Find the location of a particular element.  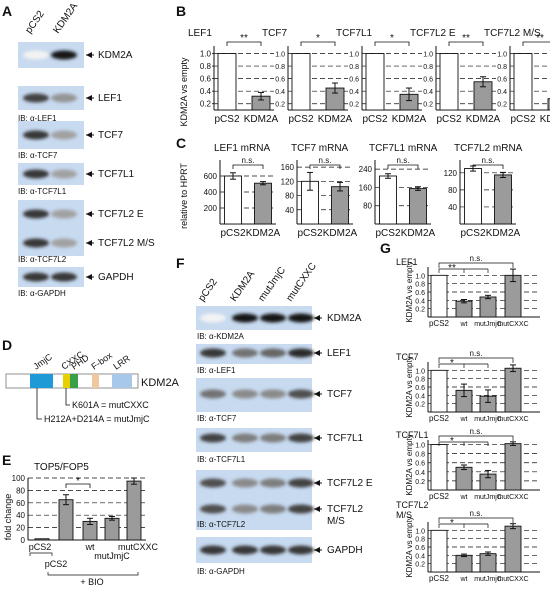

category-label-2-1: KDM2A is located at coordinates (409, 119).